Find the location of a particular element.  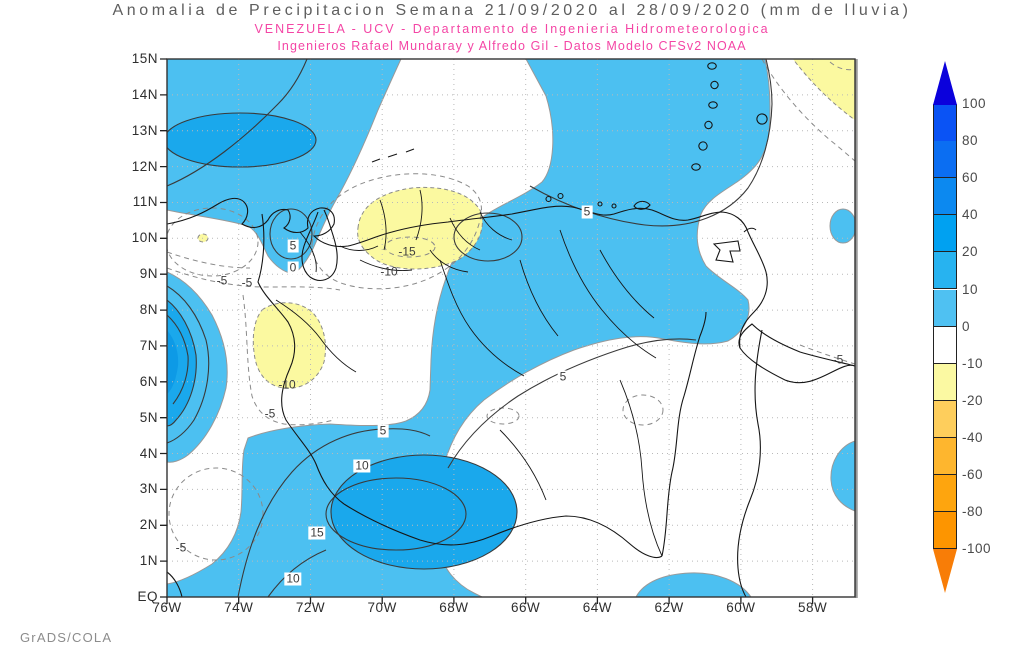

core-southwest-blob is located at coordinates (424, 512).